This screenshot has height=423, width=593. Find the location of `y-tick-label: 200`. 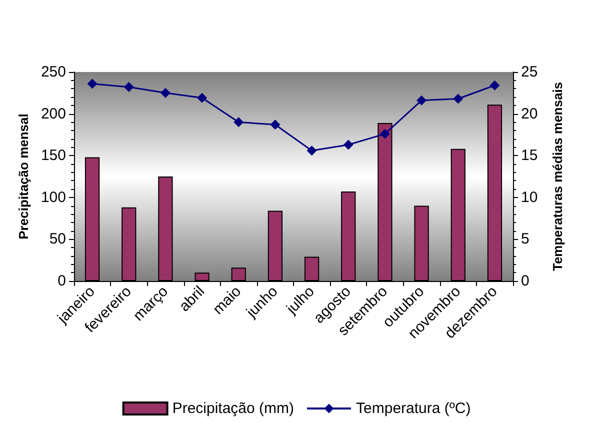

y-tick-label: 200 is located at coordinates (53, 113).